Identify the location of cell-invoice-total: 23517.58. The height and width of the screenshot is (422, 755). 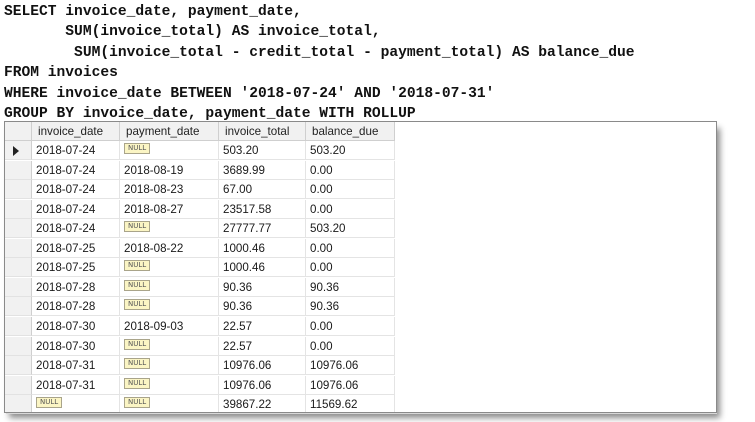
(262, 209).